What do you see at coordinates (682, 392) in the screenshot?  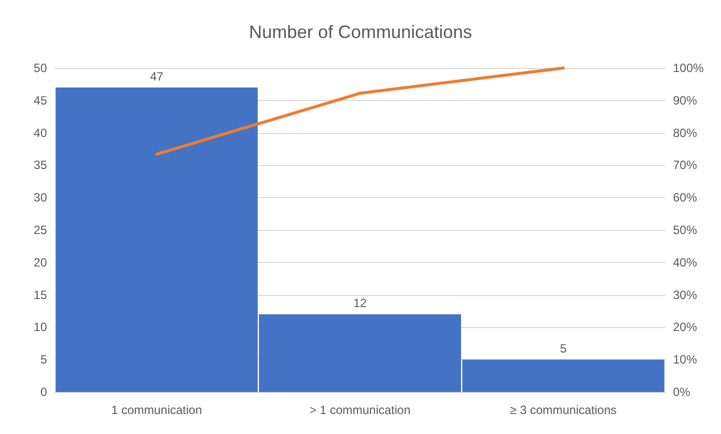 I see `y2-tick-label: 0%` at bounding box center [682, 392].